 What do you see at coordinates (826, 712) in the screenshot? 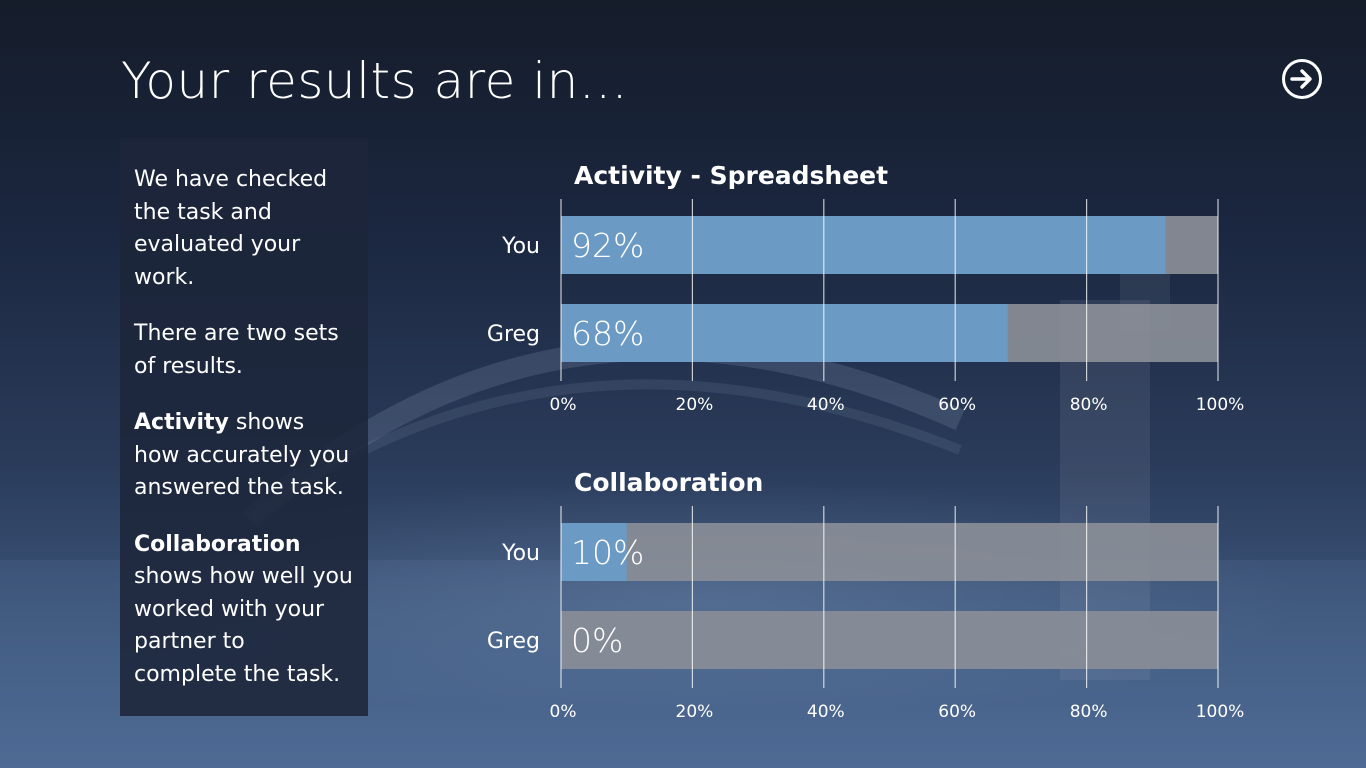
I see `collaboration-tick-label: 40%` at bounding box center [826, 712].